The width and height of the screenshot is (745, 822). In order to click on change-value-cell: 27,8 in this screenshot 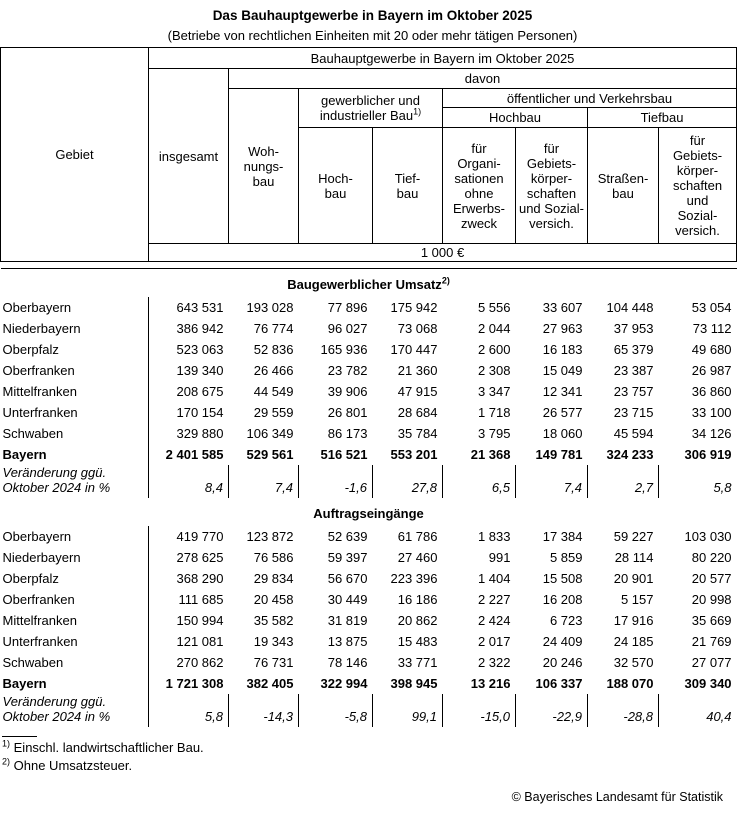, I will do `click(407, 481)`.